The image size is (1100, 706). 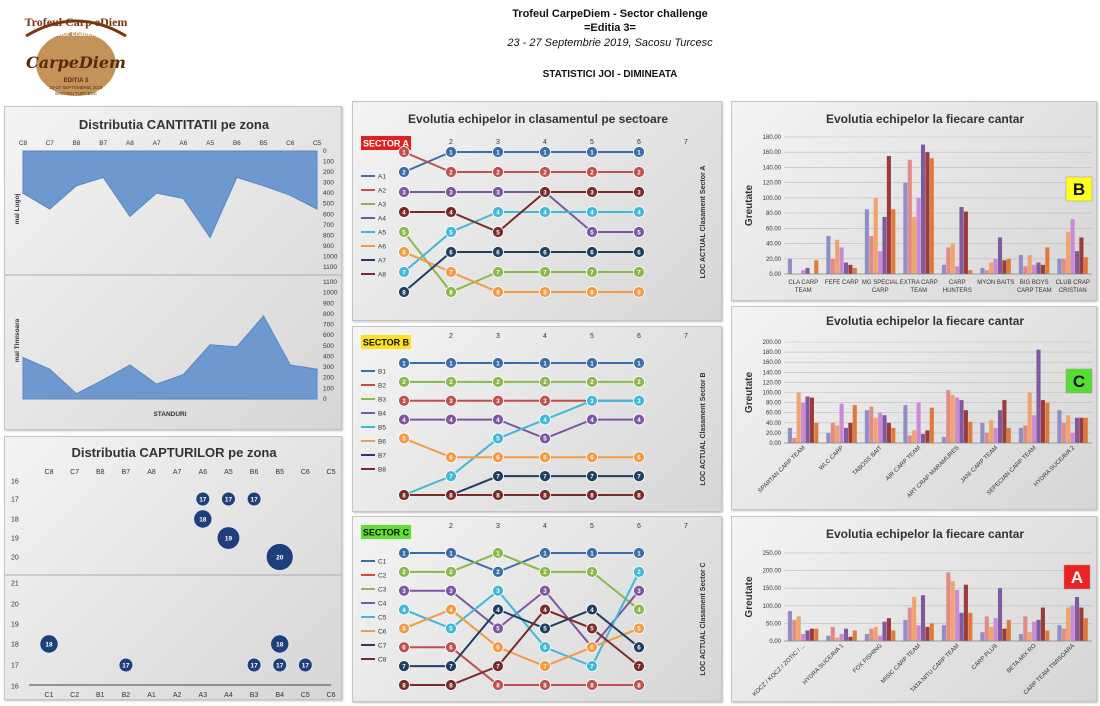 I want to click on bar-ytick-label: 20.00, so click(x=774, y=434).